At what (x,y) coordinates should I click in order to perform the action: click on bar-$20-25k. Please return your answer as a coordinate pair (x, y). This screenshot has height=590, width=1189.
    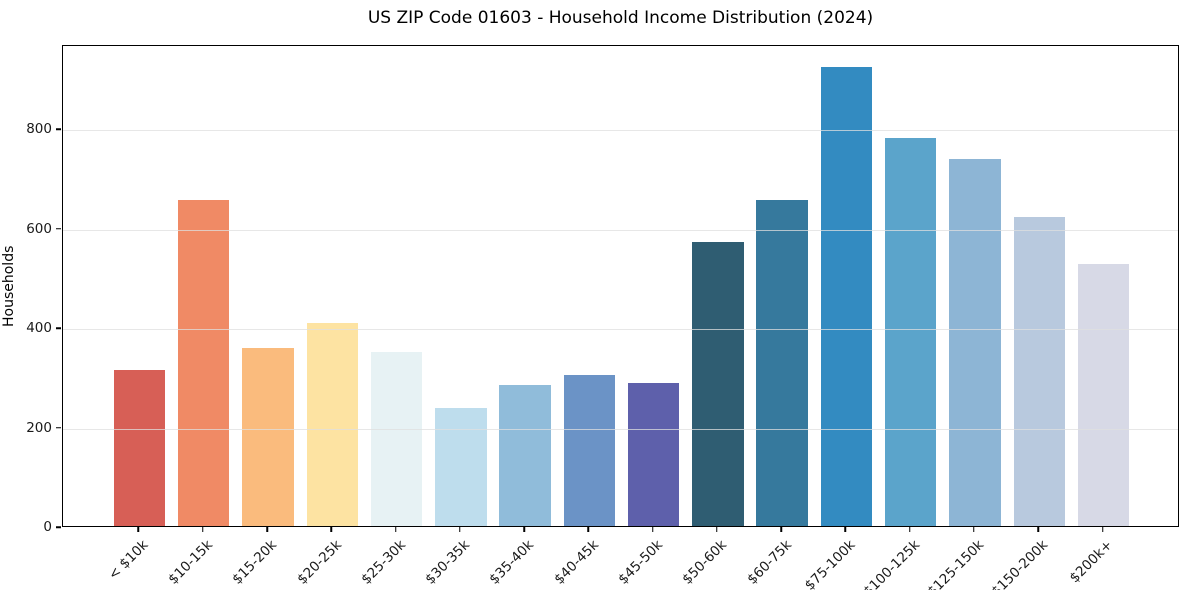
    Looking at the image, I should click on (332, 424).